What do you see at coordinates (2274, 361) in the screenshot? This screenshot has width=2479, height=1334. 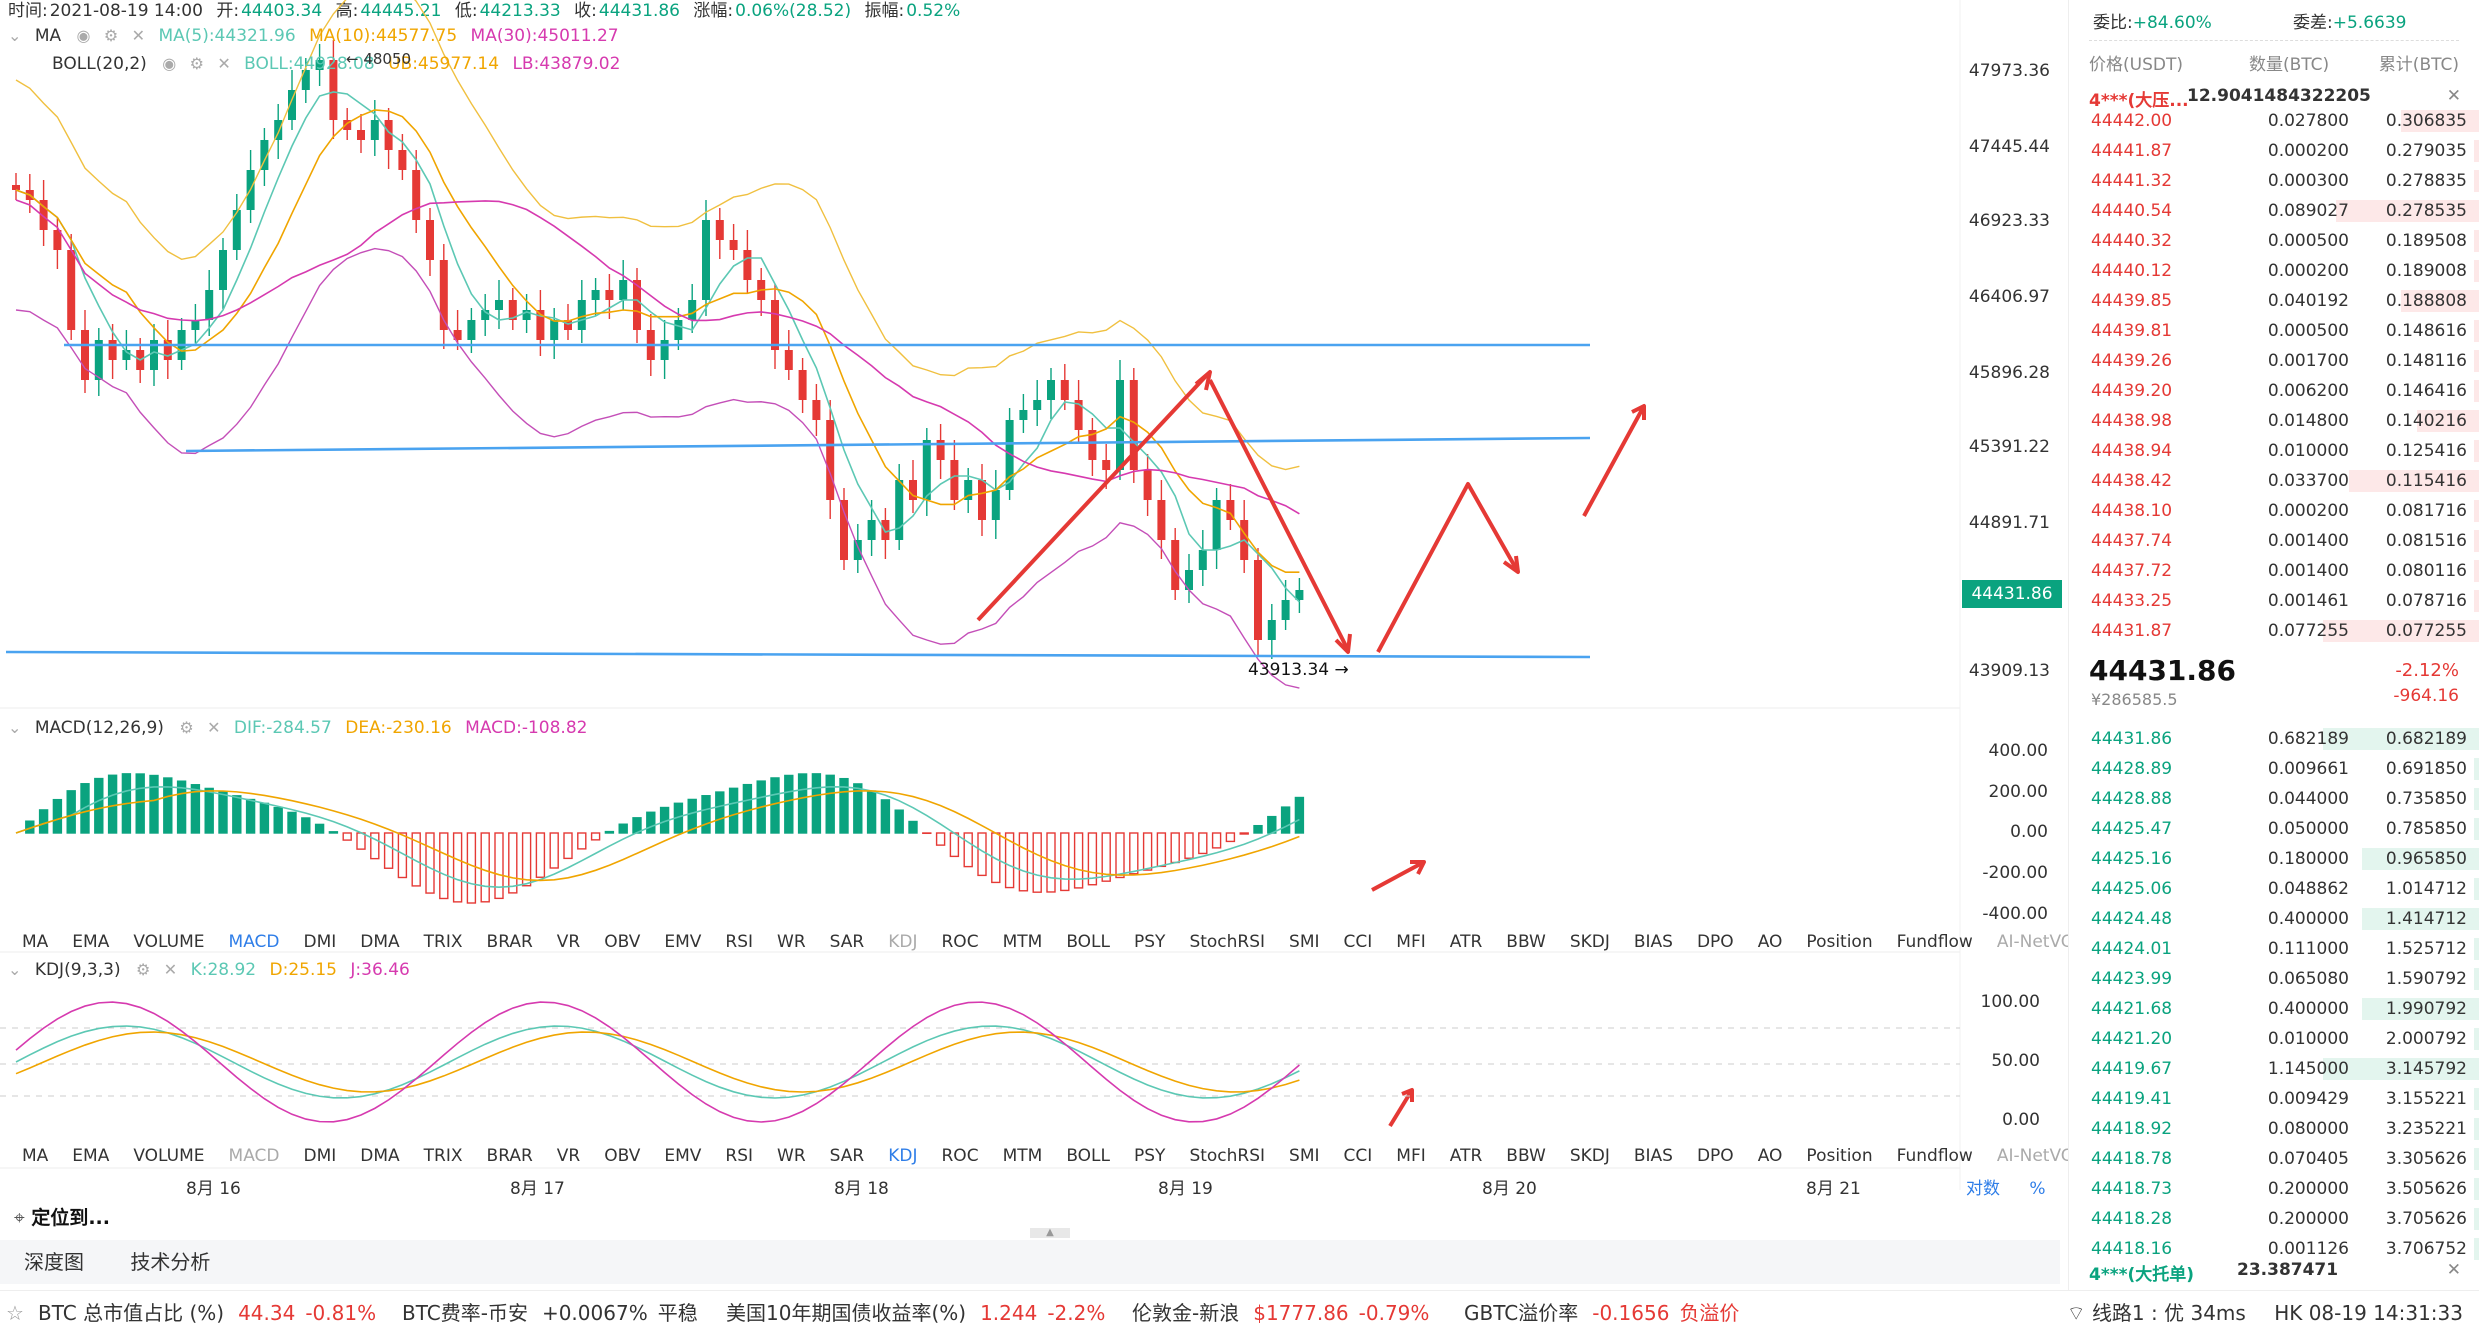 I see `ask-row: 44439.26 0.001700 0.148116` at bounding box center [2274, 361].